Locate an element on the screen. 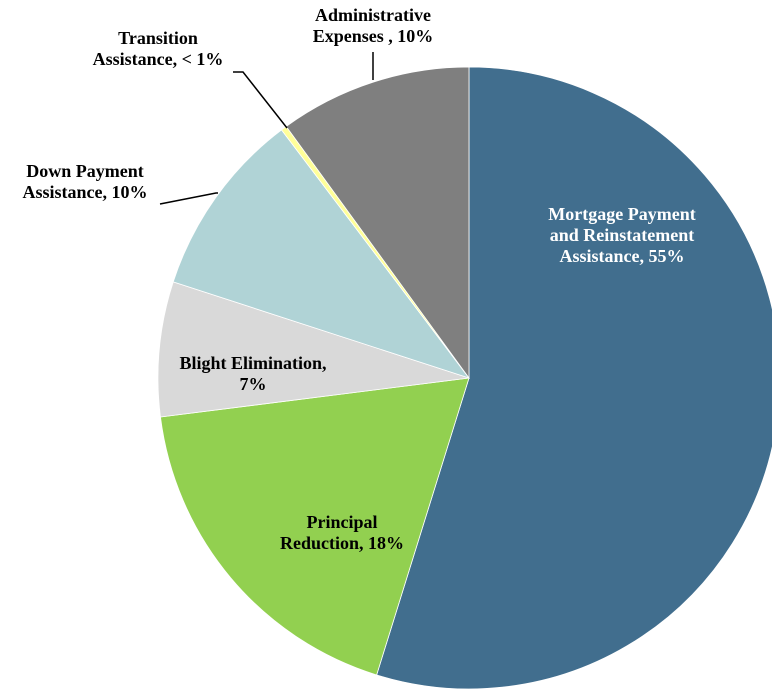 The width and height of the screenshot is (772, 689). slice-label-line: Assistance, 10% is located at coordinates (85, 192).